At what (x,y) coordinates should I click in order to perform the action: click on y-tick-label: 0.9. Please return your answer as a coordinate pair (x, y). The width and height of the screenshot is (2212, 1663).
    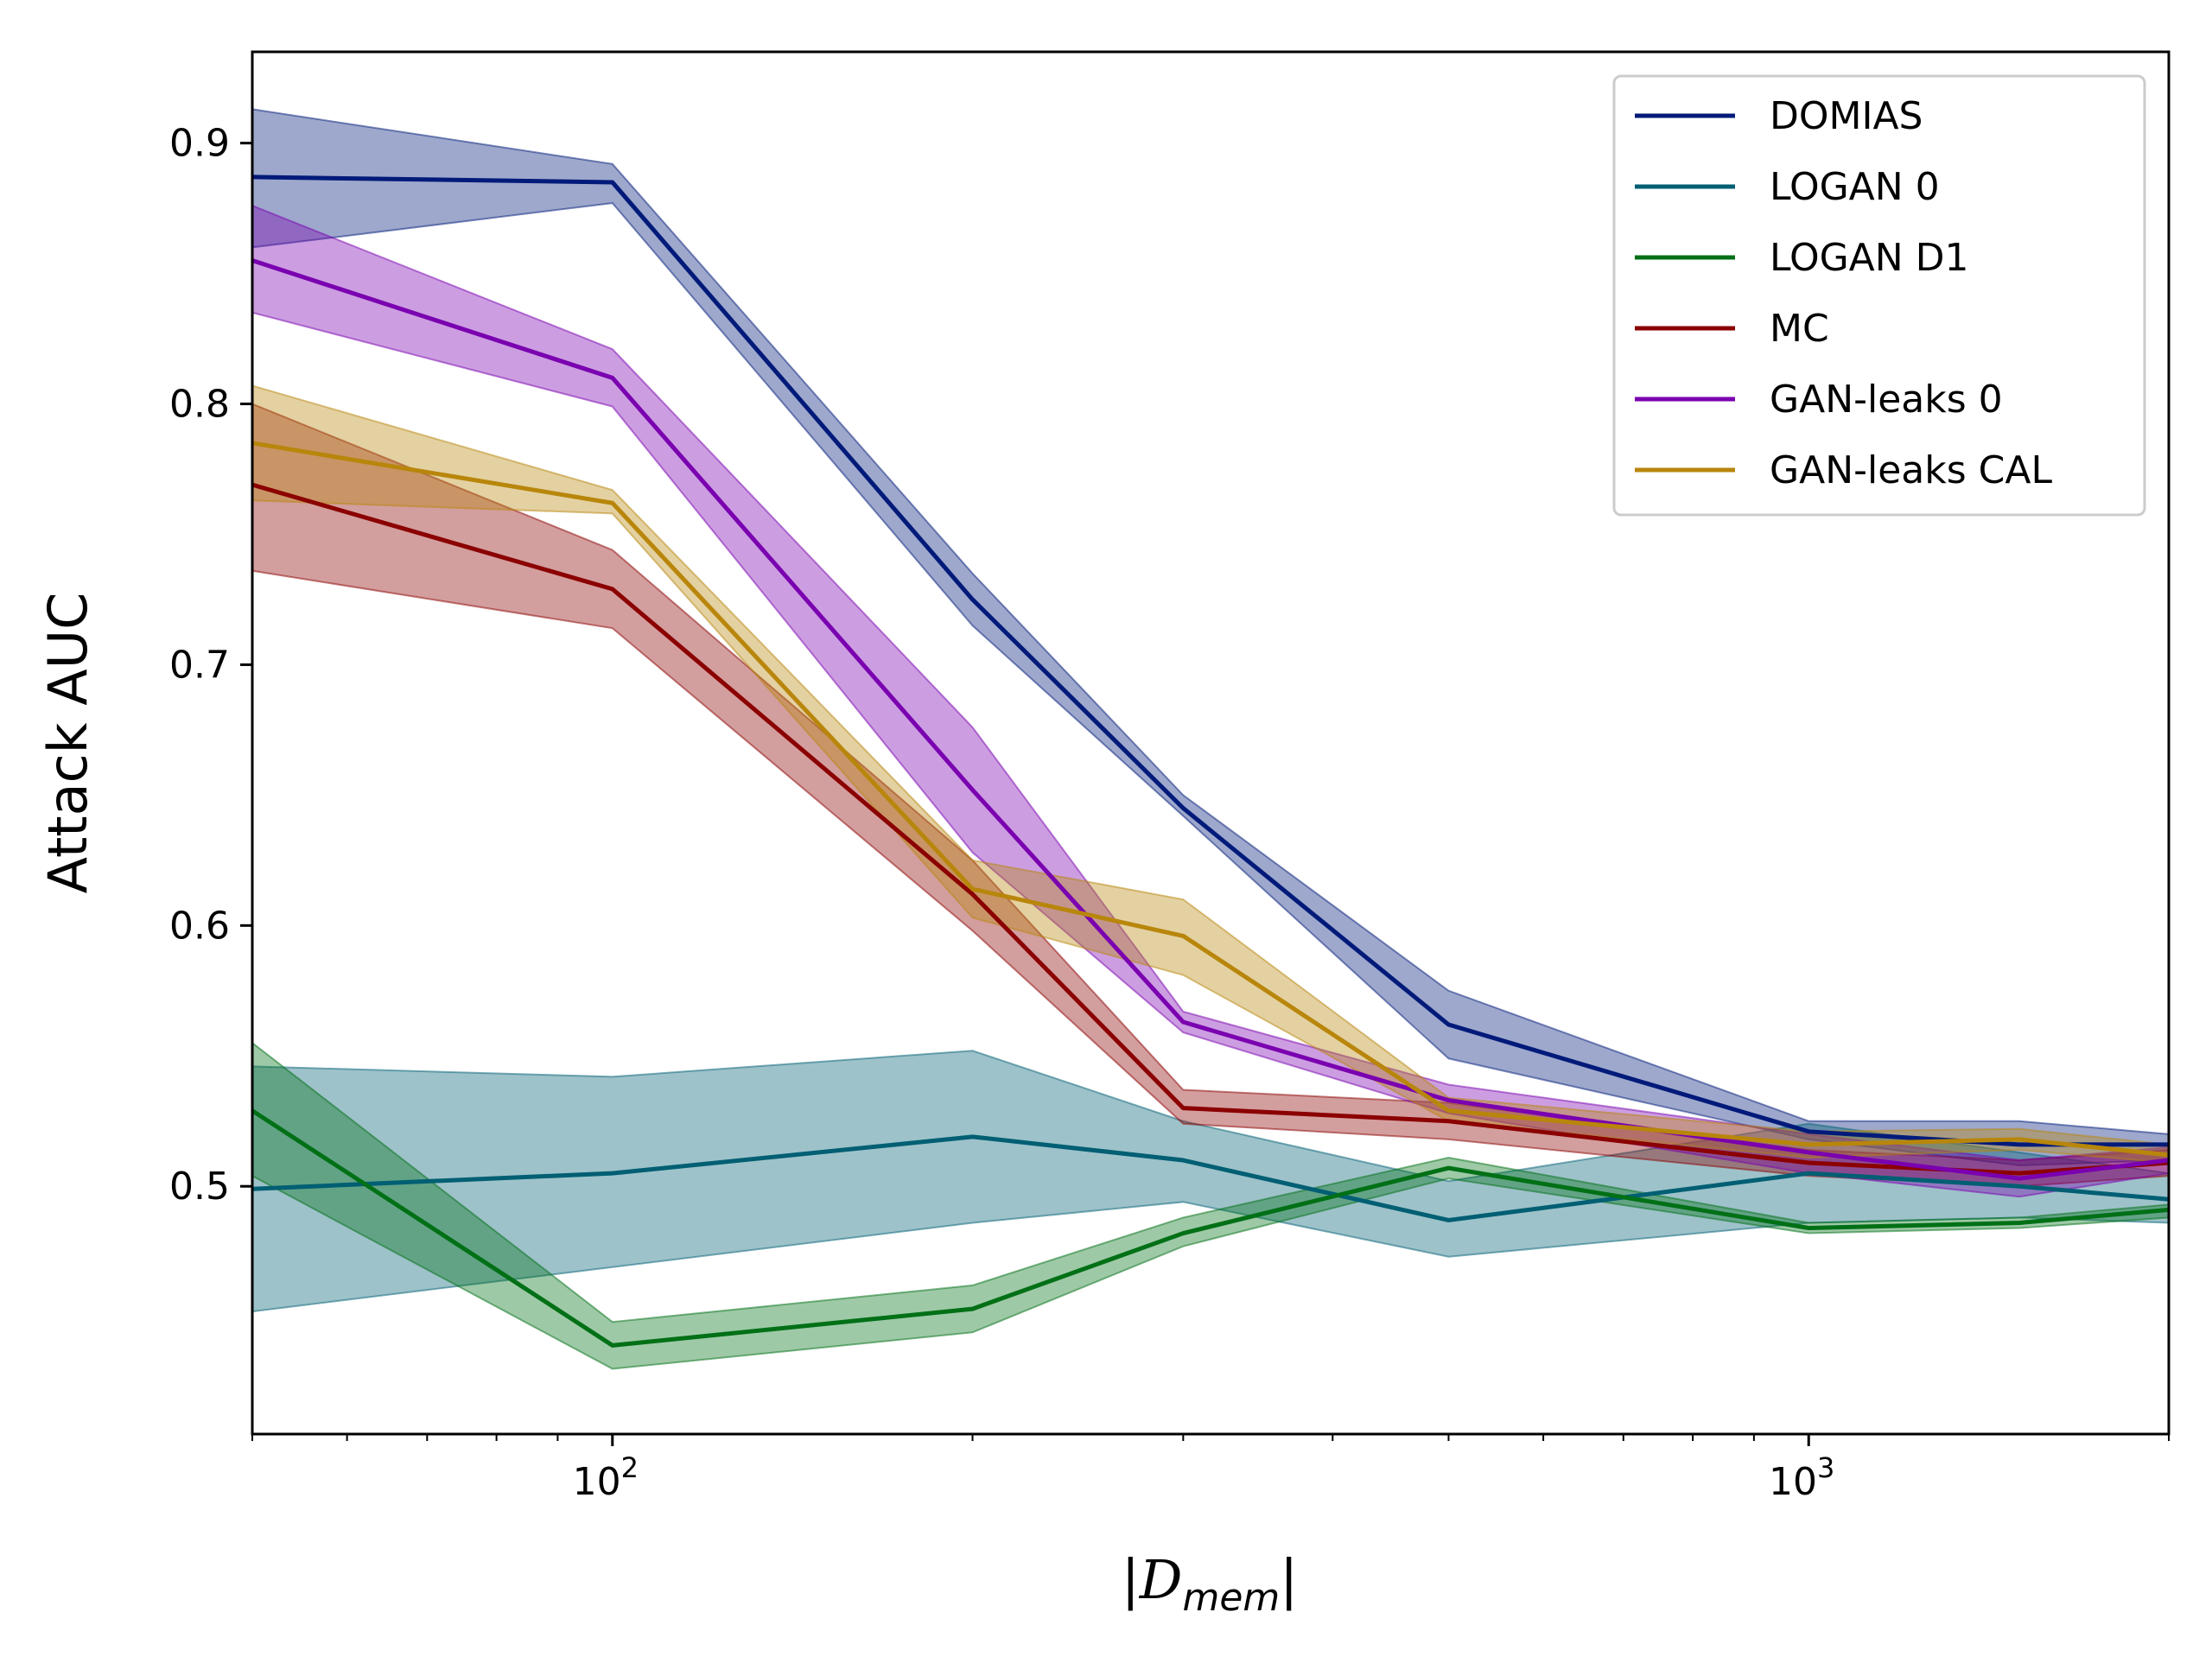
    Looking at the image, I should click on (199, 144).